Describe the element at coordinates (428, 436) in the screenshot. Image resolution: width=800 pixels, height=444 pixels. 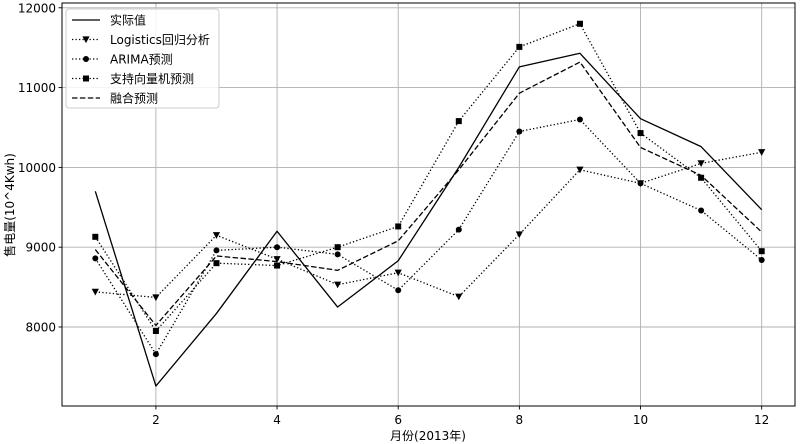
I see `x-axis-label: 月份(2013年)` at that location.